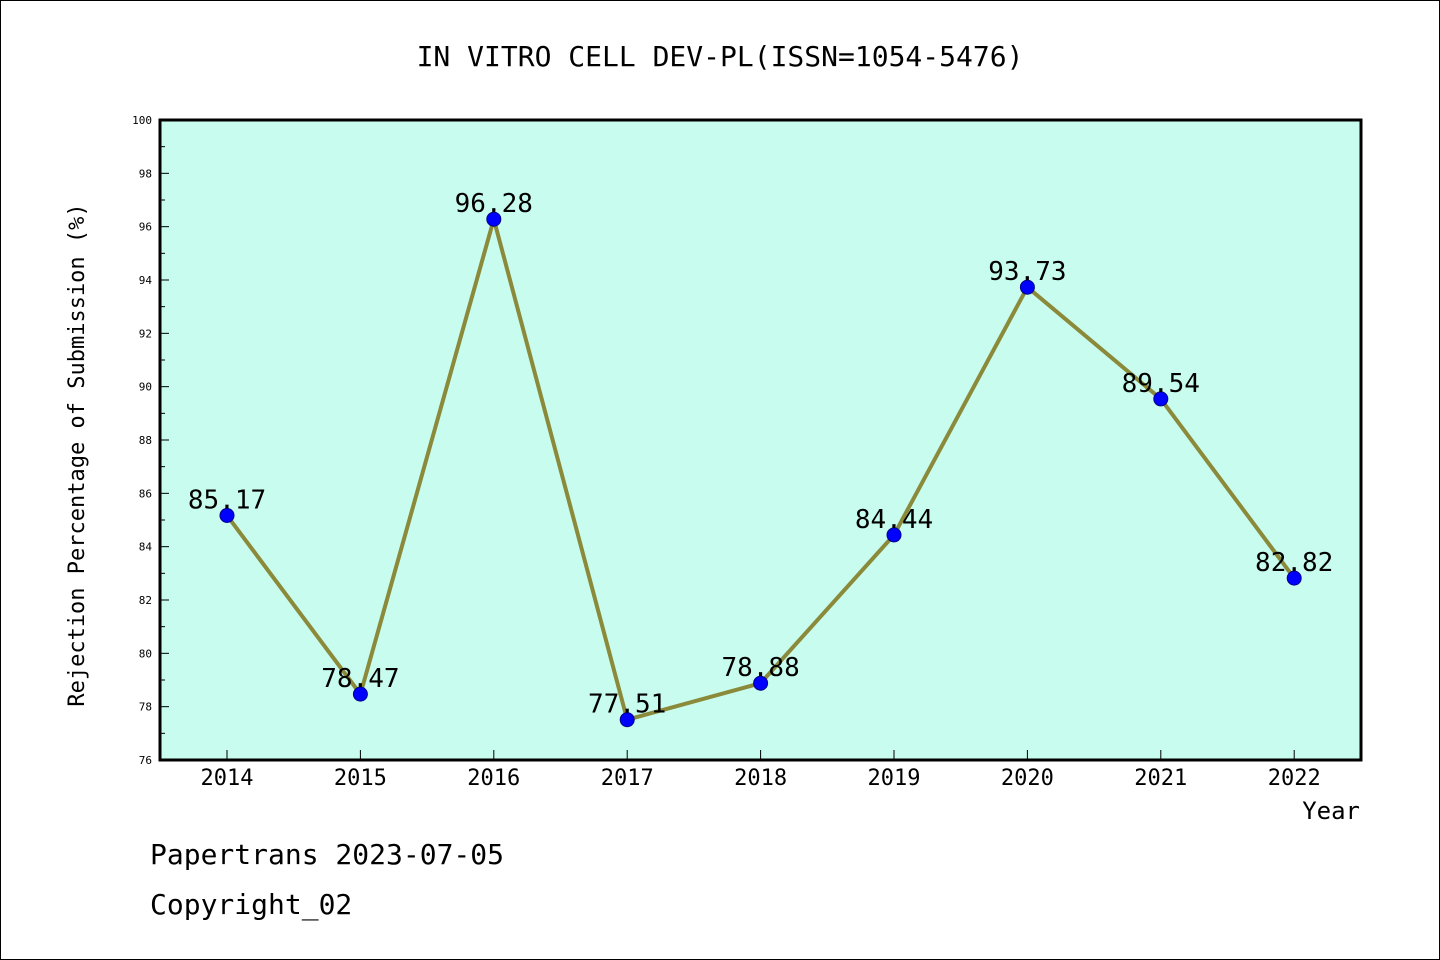  I want to click on y-axis-ticks: 76 78 80 82 84 86 88 90 92 94 96 98 100, so click(150, 440).